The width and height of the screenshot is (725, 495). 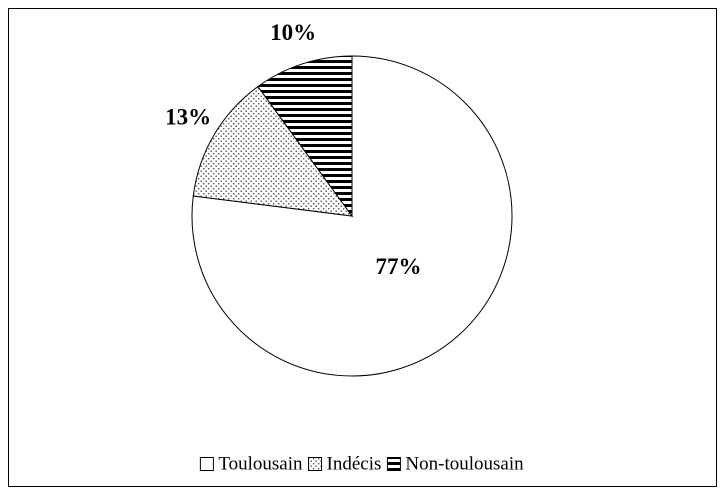 I want to click on slice-label: 77%, so click(x=399, y=266).